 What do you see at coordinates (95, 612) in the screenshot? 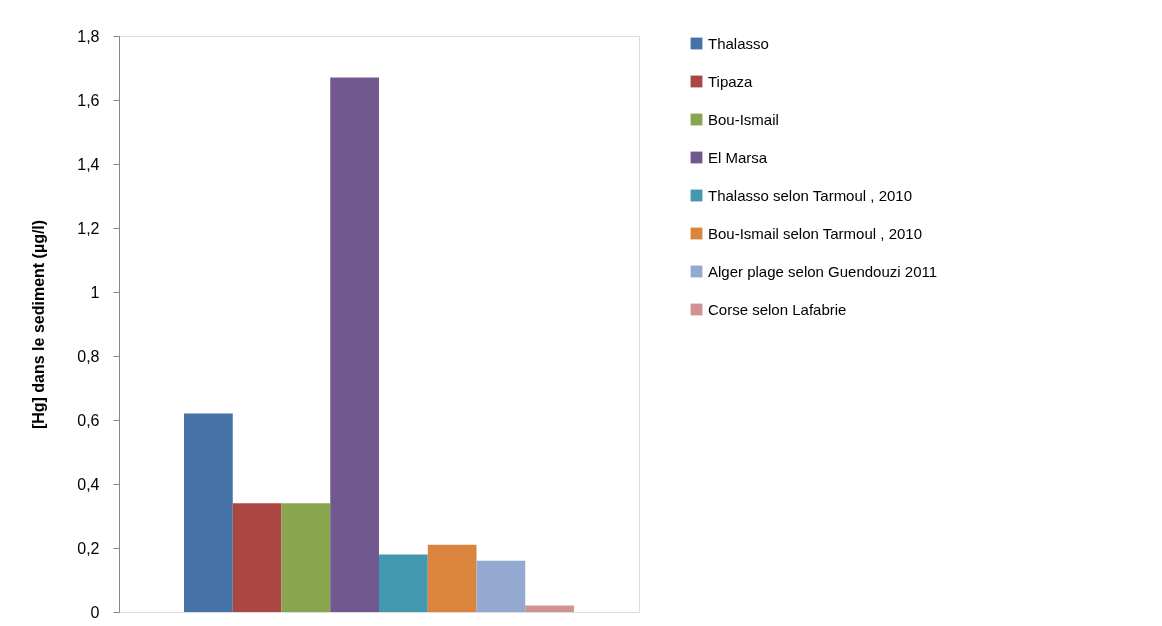
I see `y-tick-label: 0` at bounding box center [95, 612].